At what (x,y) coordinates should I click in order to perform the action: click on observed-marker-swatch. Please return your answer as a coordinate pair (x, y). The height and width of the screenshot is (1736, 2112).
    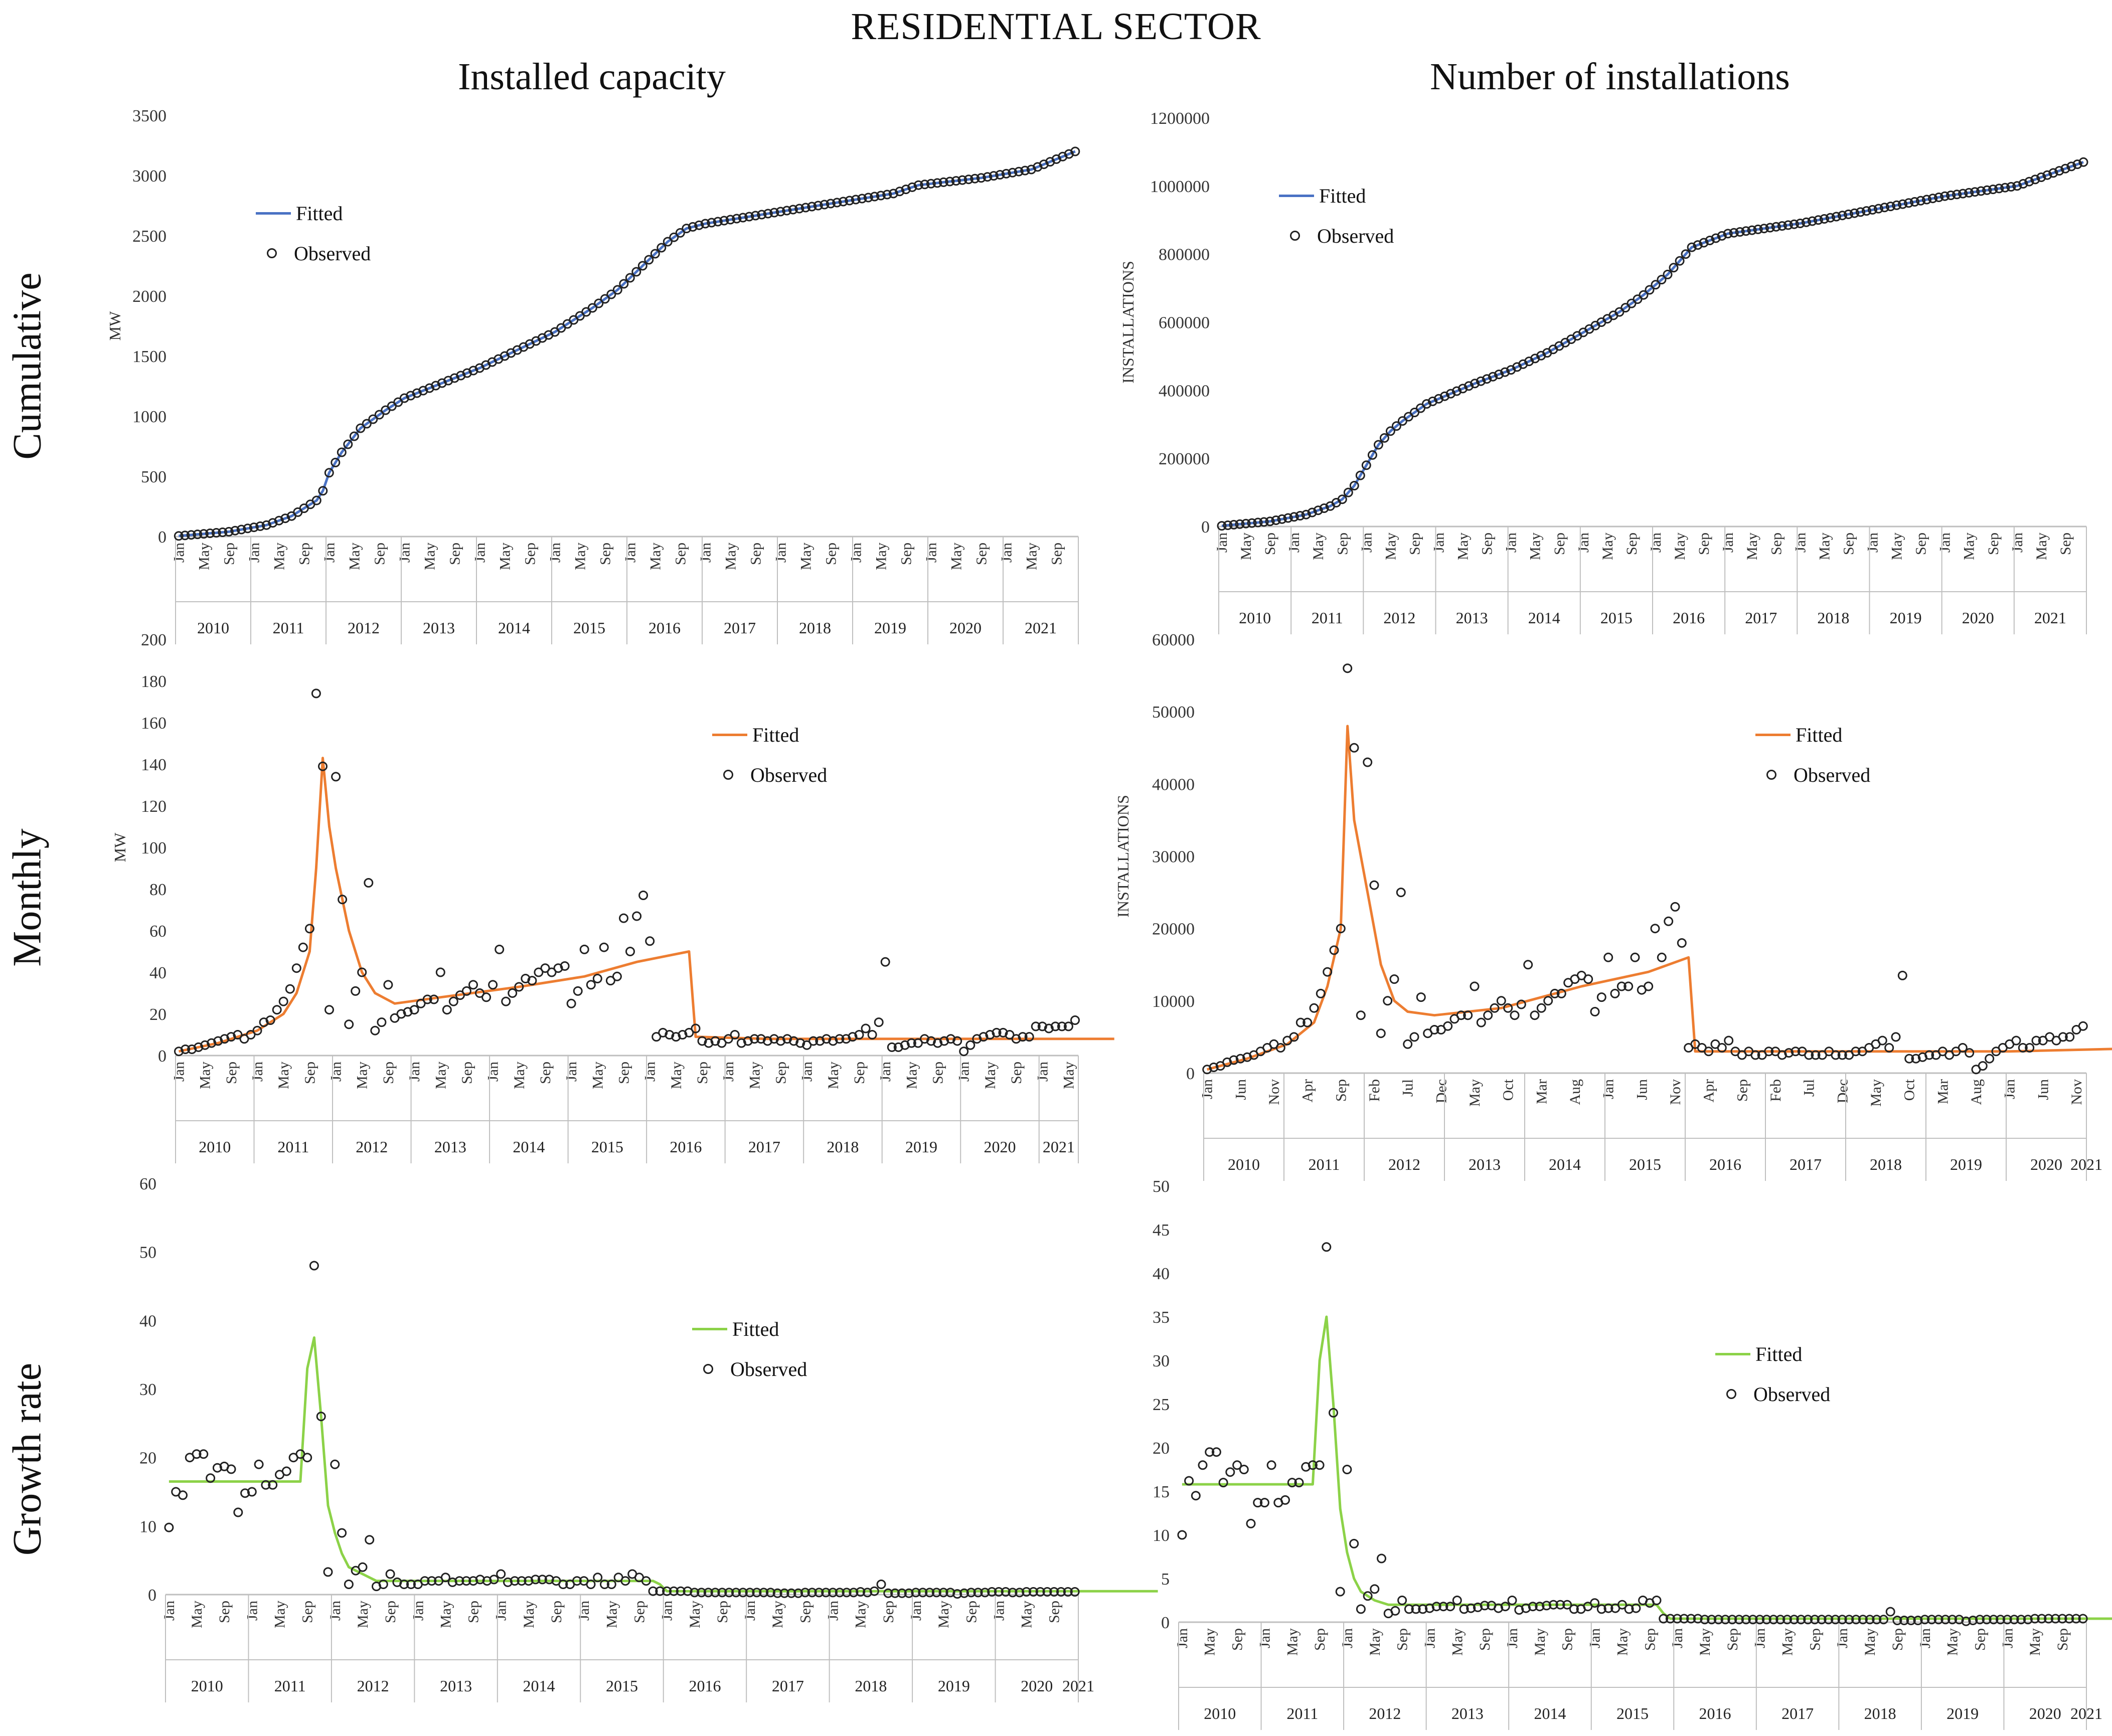
    Looking at the image, I should click on (1731, 1394).